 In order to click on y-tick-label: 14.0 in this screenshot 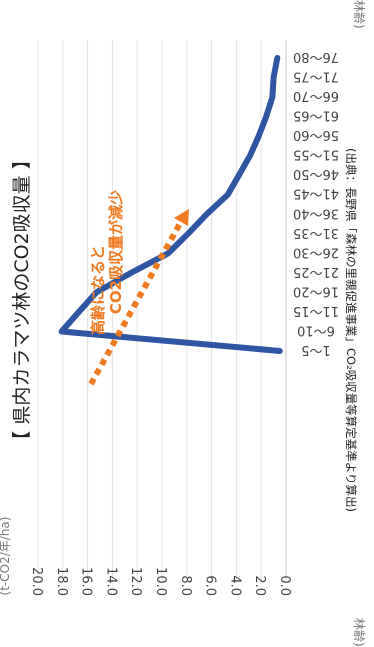, I will do `click(110, 581)`.